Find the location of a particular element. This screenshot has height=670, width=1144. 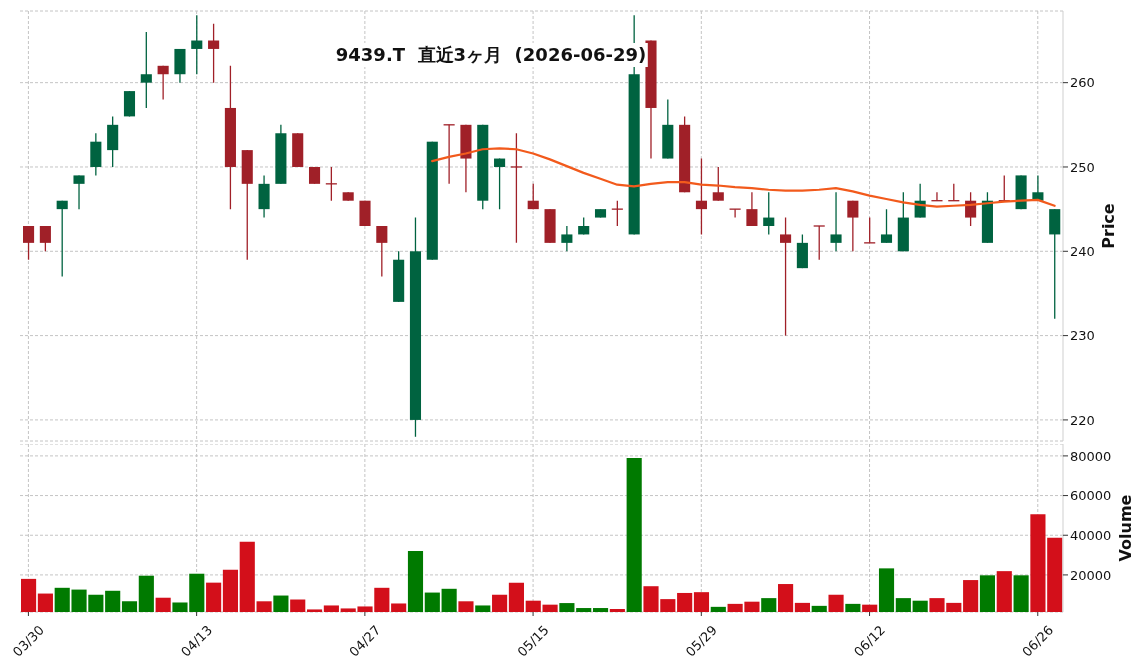

y-axis-title: Price is located at coordinates (1109, 226).